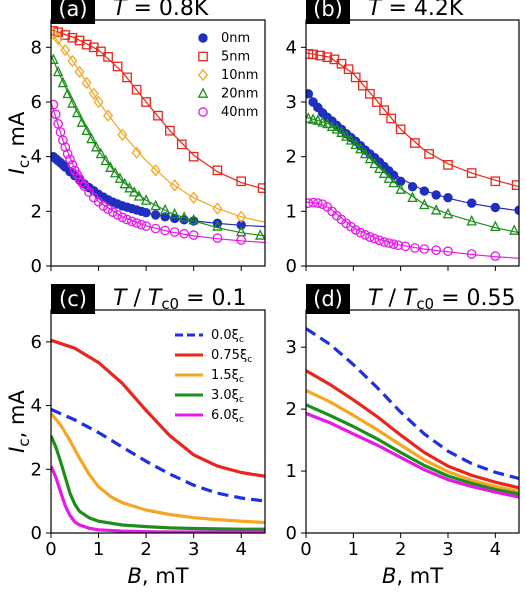 Image resolution: width=526 pixels, height=594 pixels. I want to click on y-tick-label: 6, so click(36, 102).